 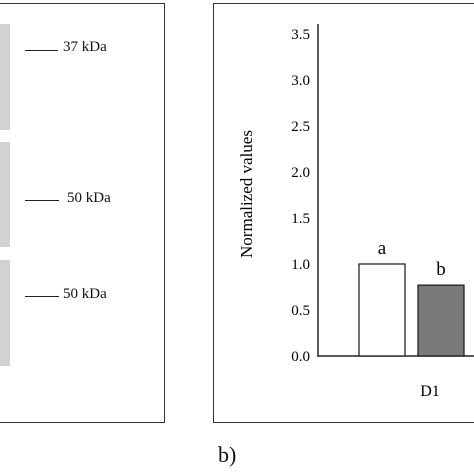 What do you see at coordinates (85, 294) in the screenshot?
I see `marker-label-3: 50 kDa` at bounding box center [85, 294].